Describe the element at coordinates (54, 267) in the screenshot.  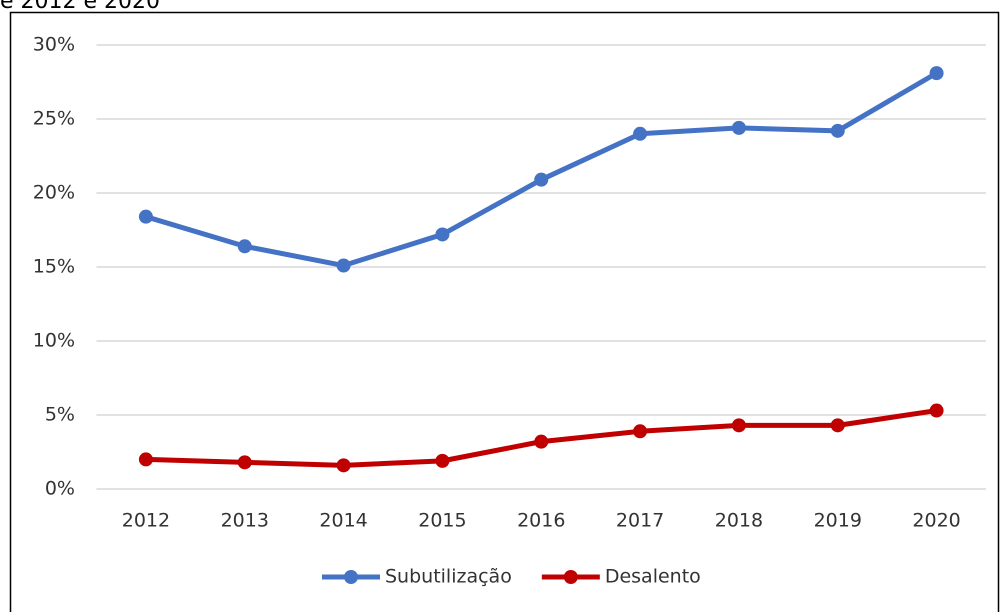
I see `y-tick-label: 15%` at that location.